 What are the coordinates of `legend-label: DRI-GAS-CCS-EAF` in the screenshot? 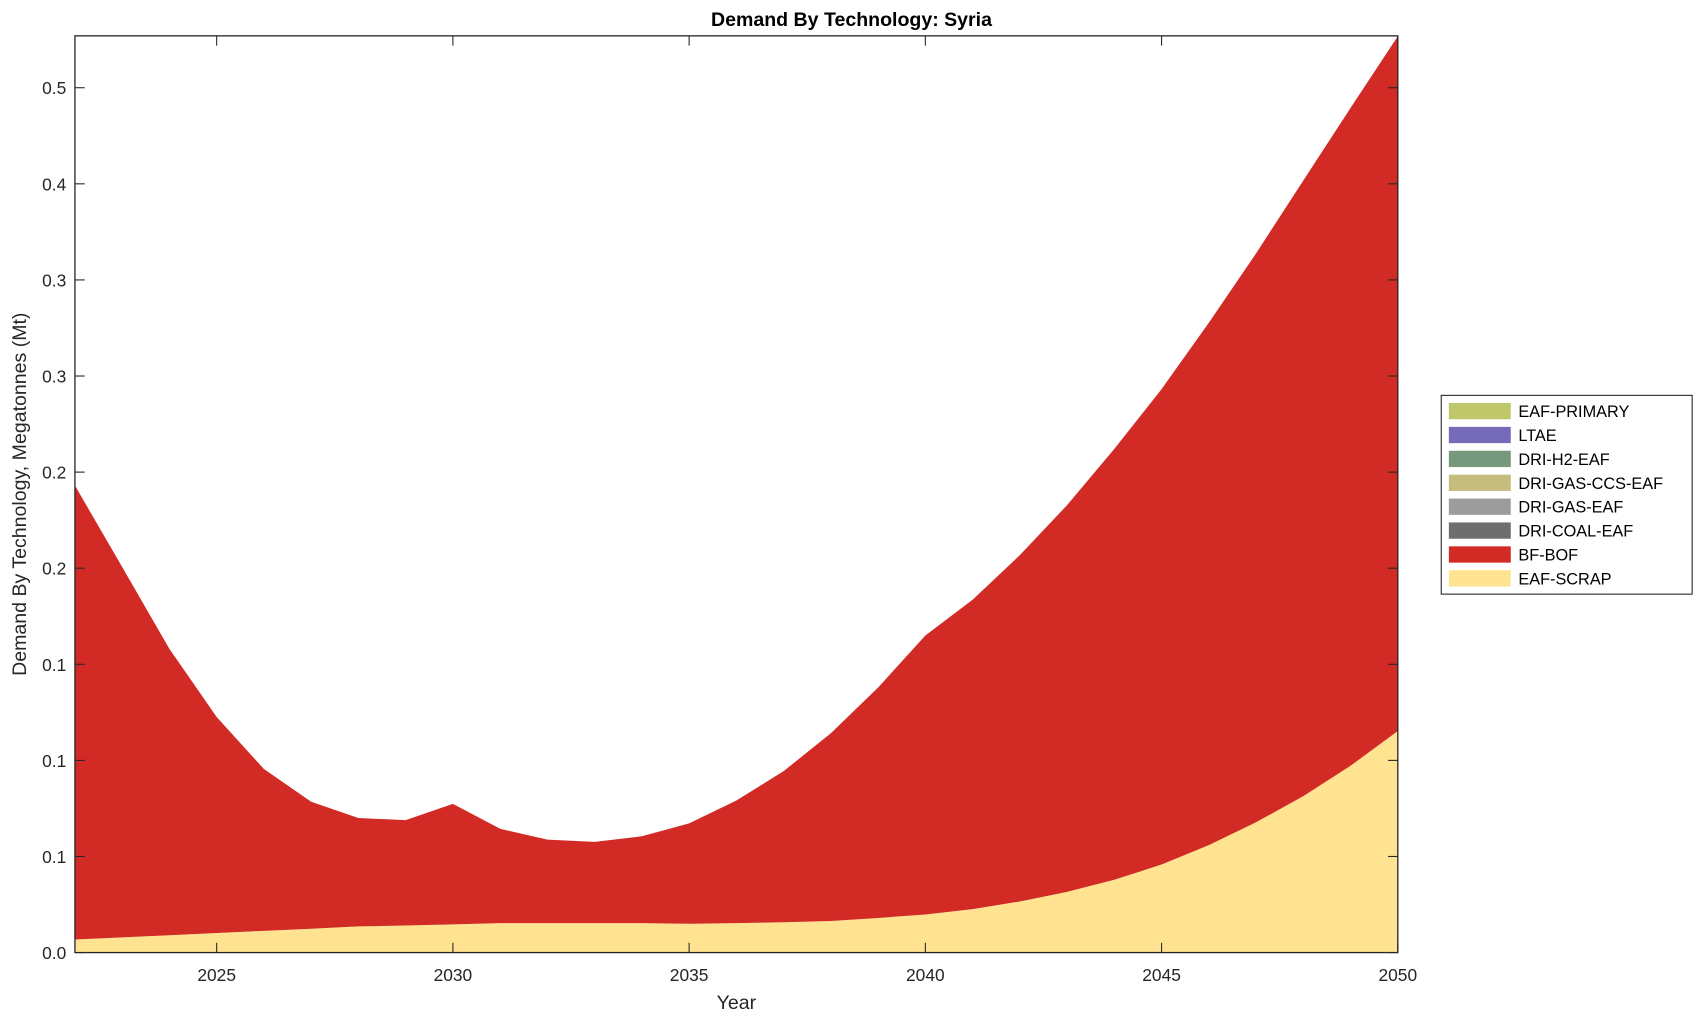 It's located at (1590, 484).